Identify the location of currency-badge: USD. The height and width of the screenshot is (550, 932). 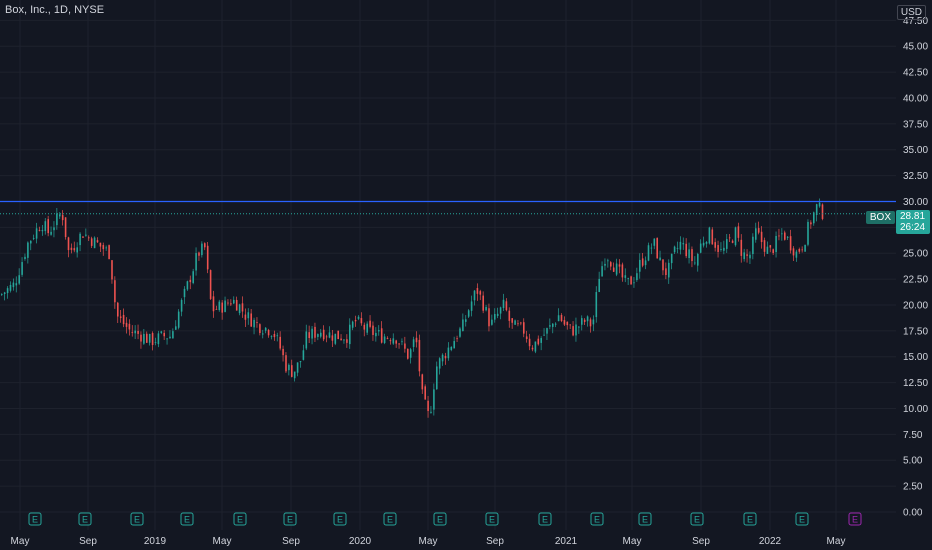
(911, 12).